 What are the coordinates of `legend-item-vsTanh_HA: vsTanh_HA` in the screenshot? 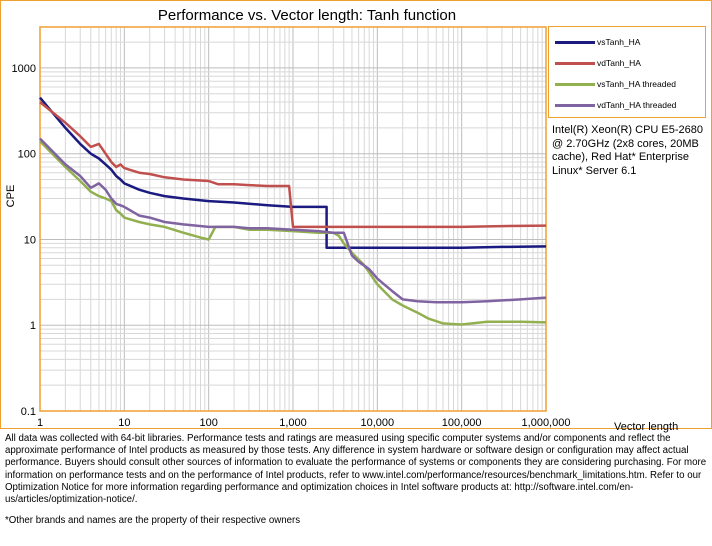 It's located at (597, 42).